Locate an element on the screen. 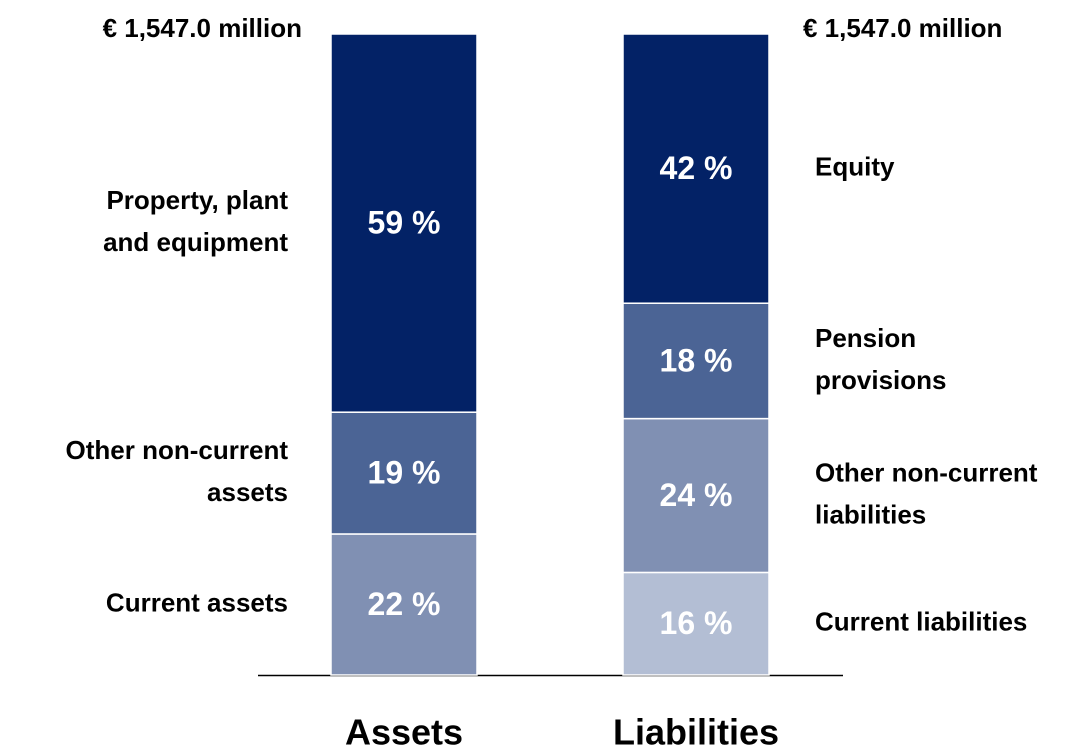  segment-label: Current assets is located at coordinates (197, 602).